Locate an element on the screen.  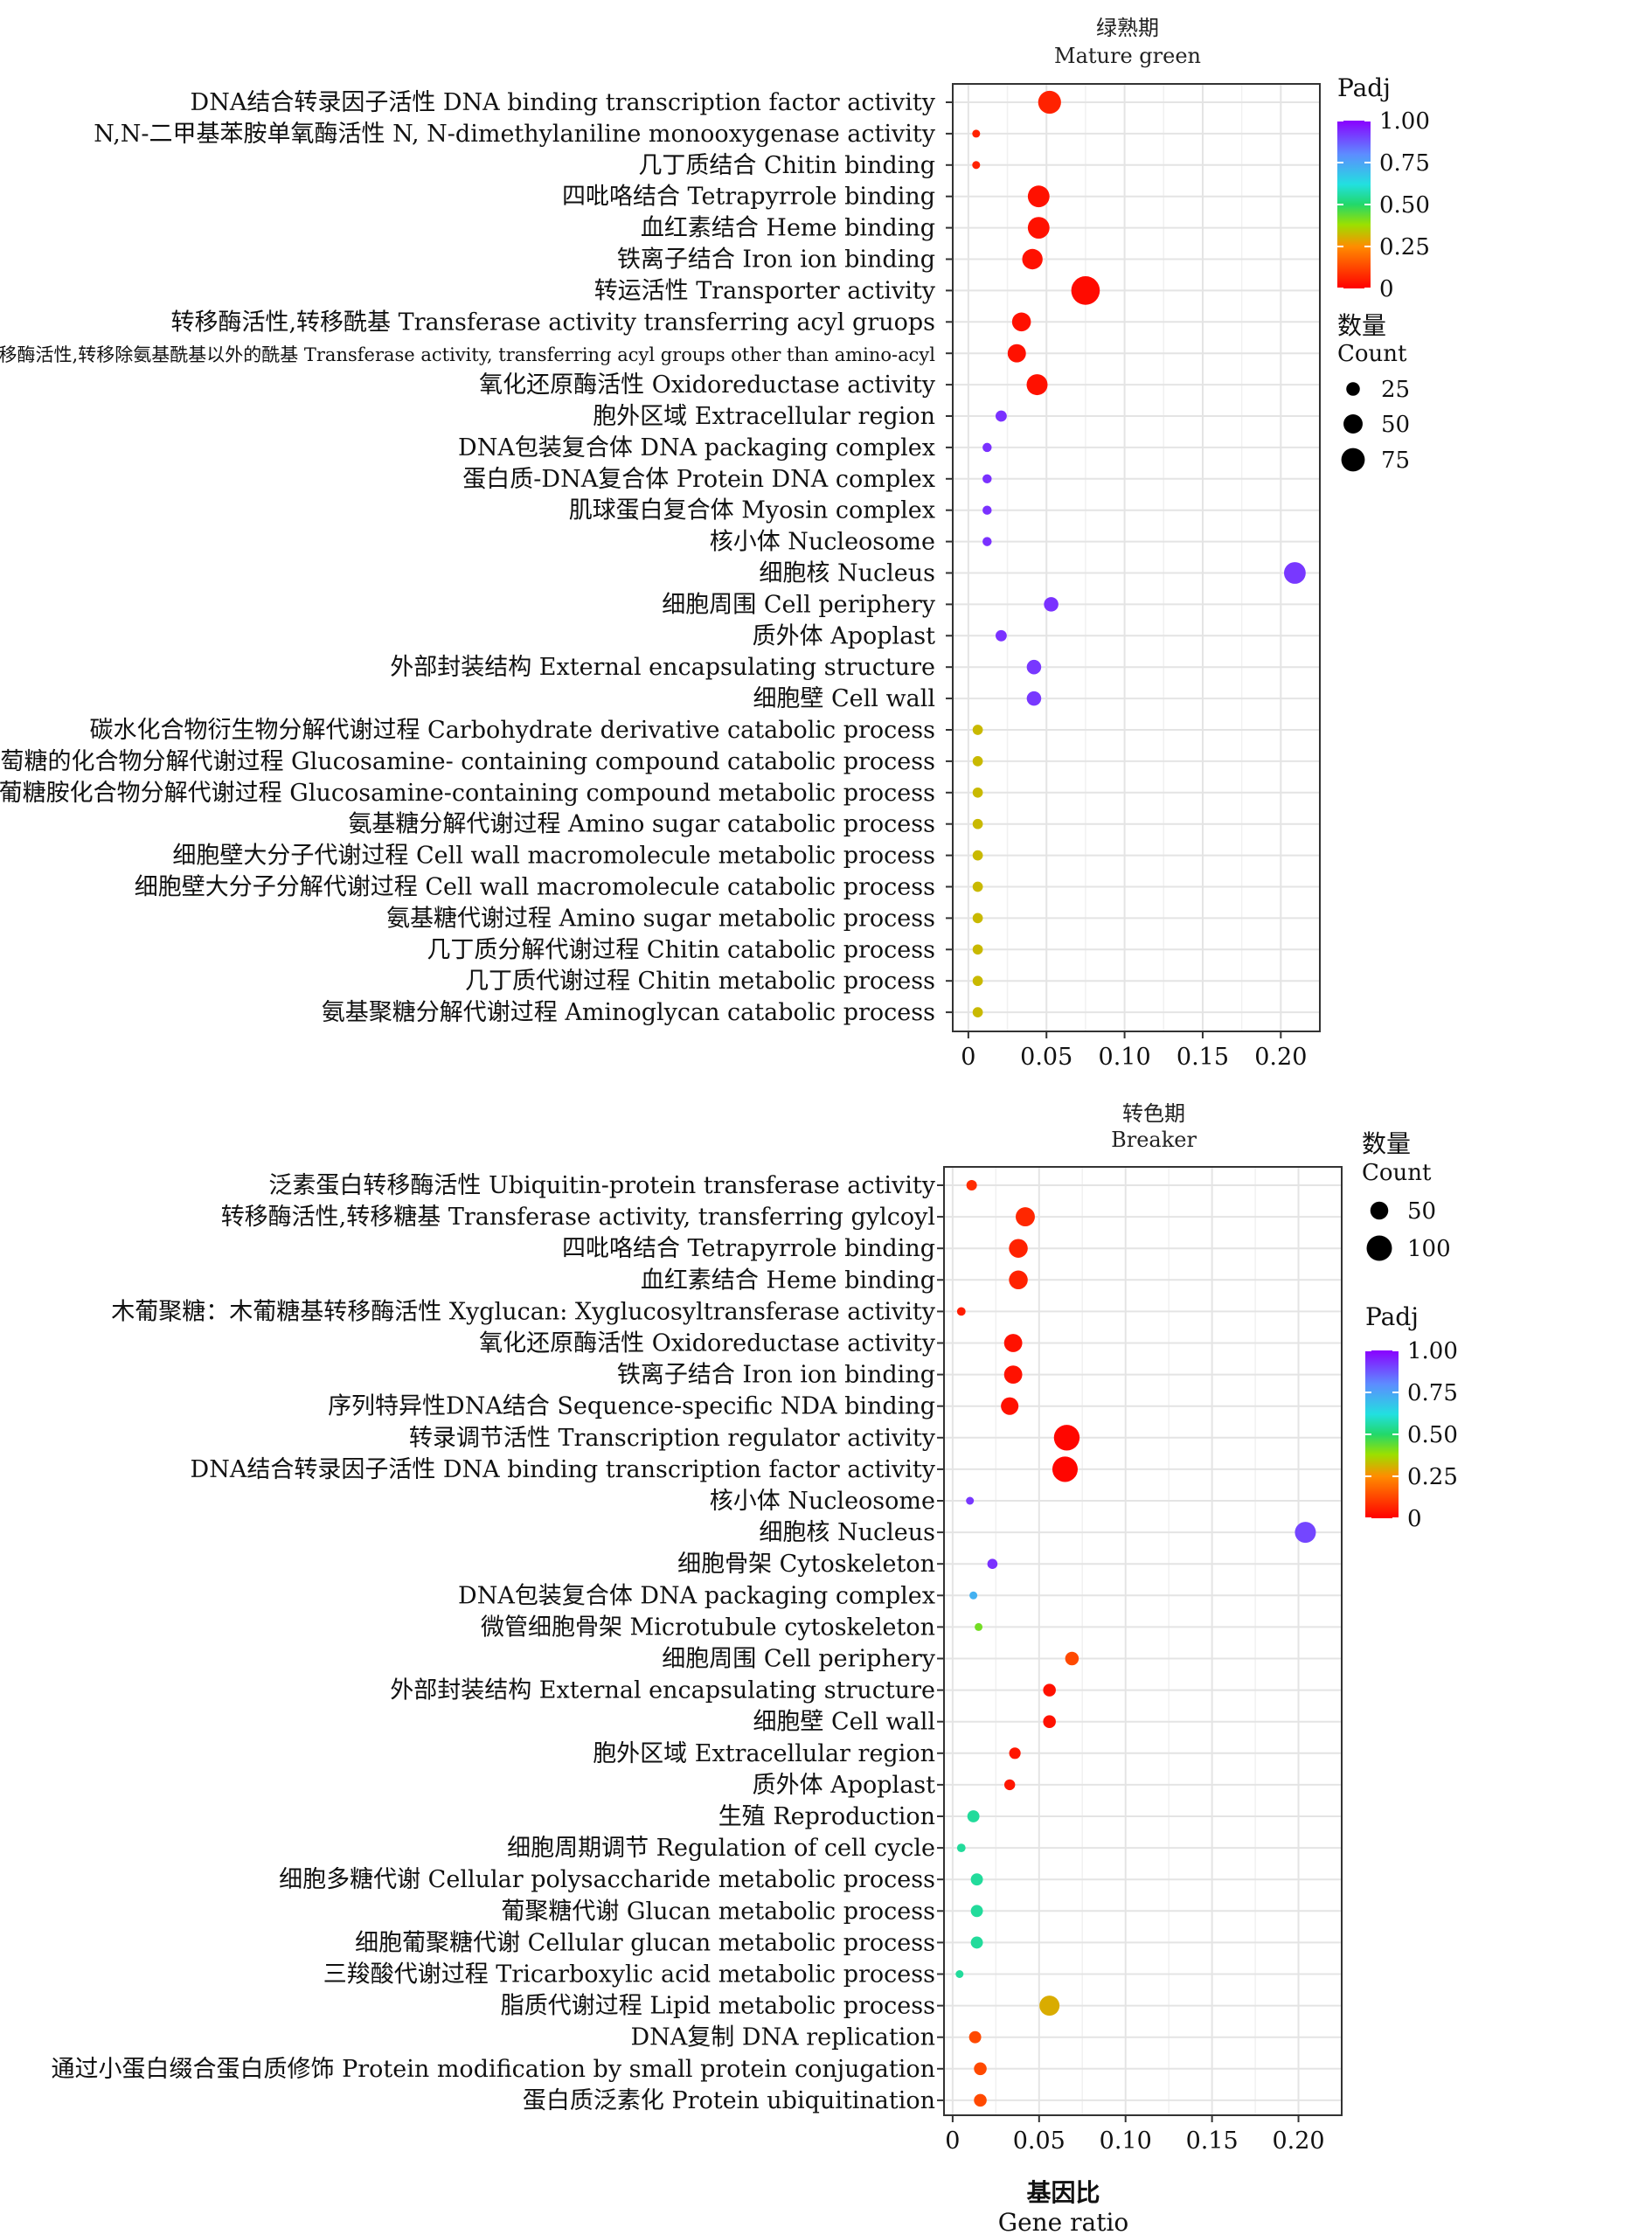
term-label: 转录调节活性 Transcription regulator activity is located at coordinates (673, 1438).